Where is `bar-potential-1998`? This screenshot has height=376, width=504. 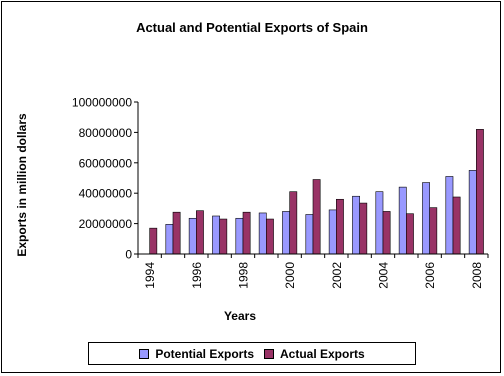 bar-potential-1998 is located at coordinates (239, 236).